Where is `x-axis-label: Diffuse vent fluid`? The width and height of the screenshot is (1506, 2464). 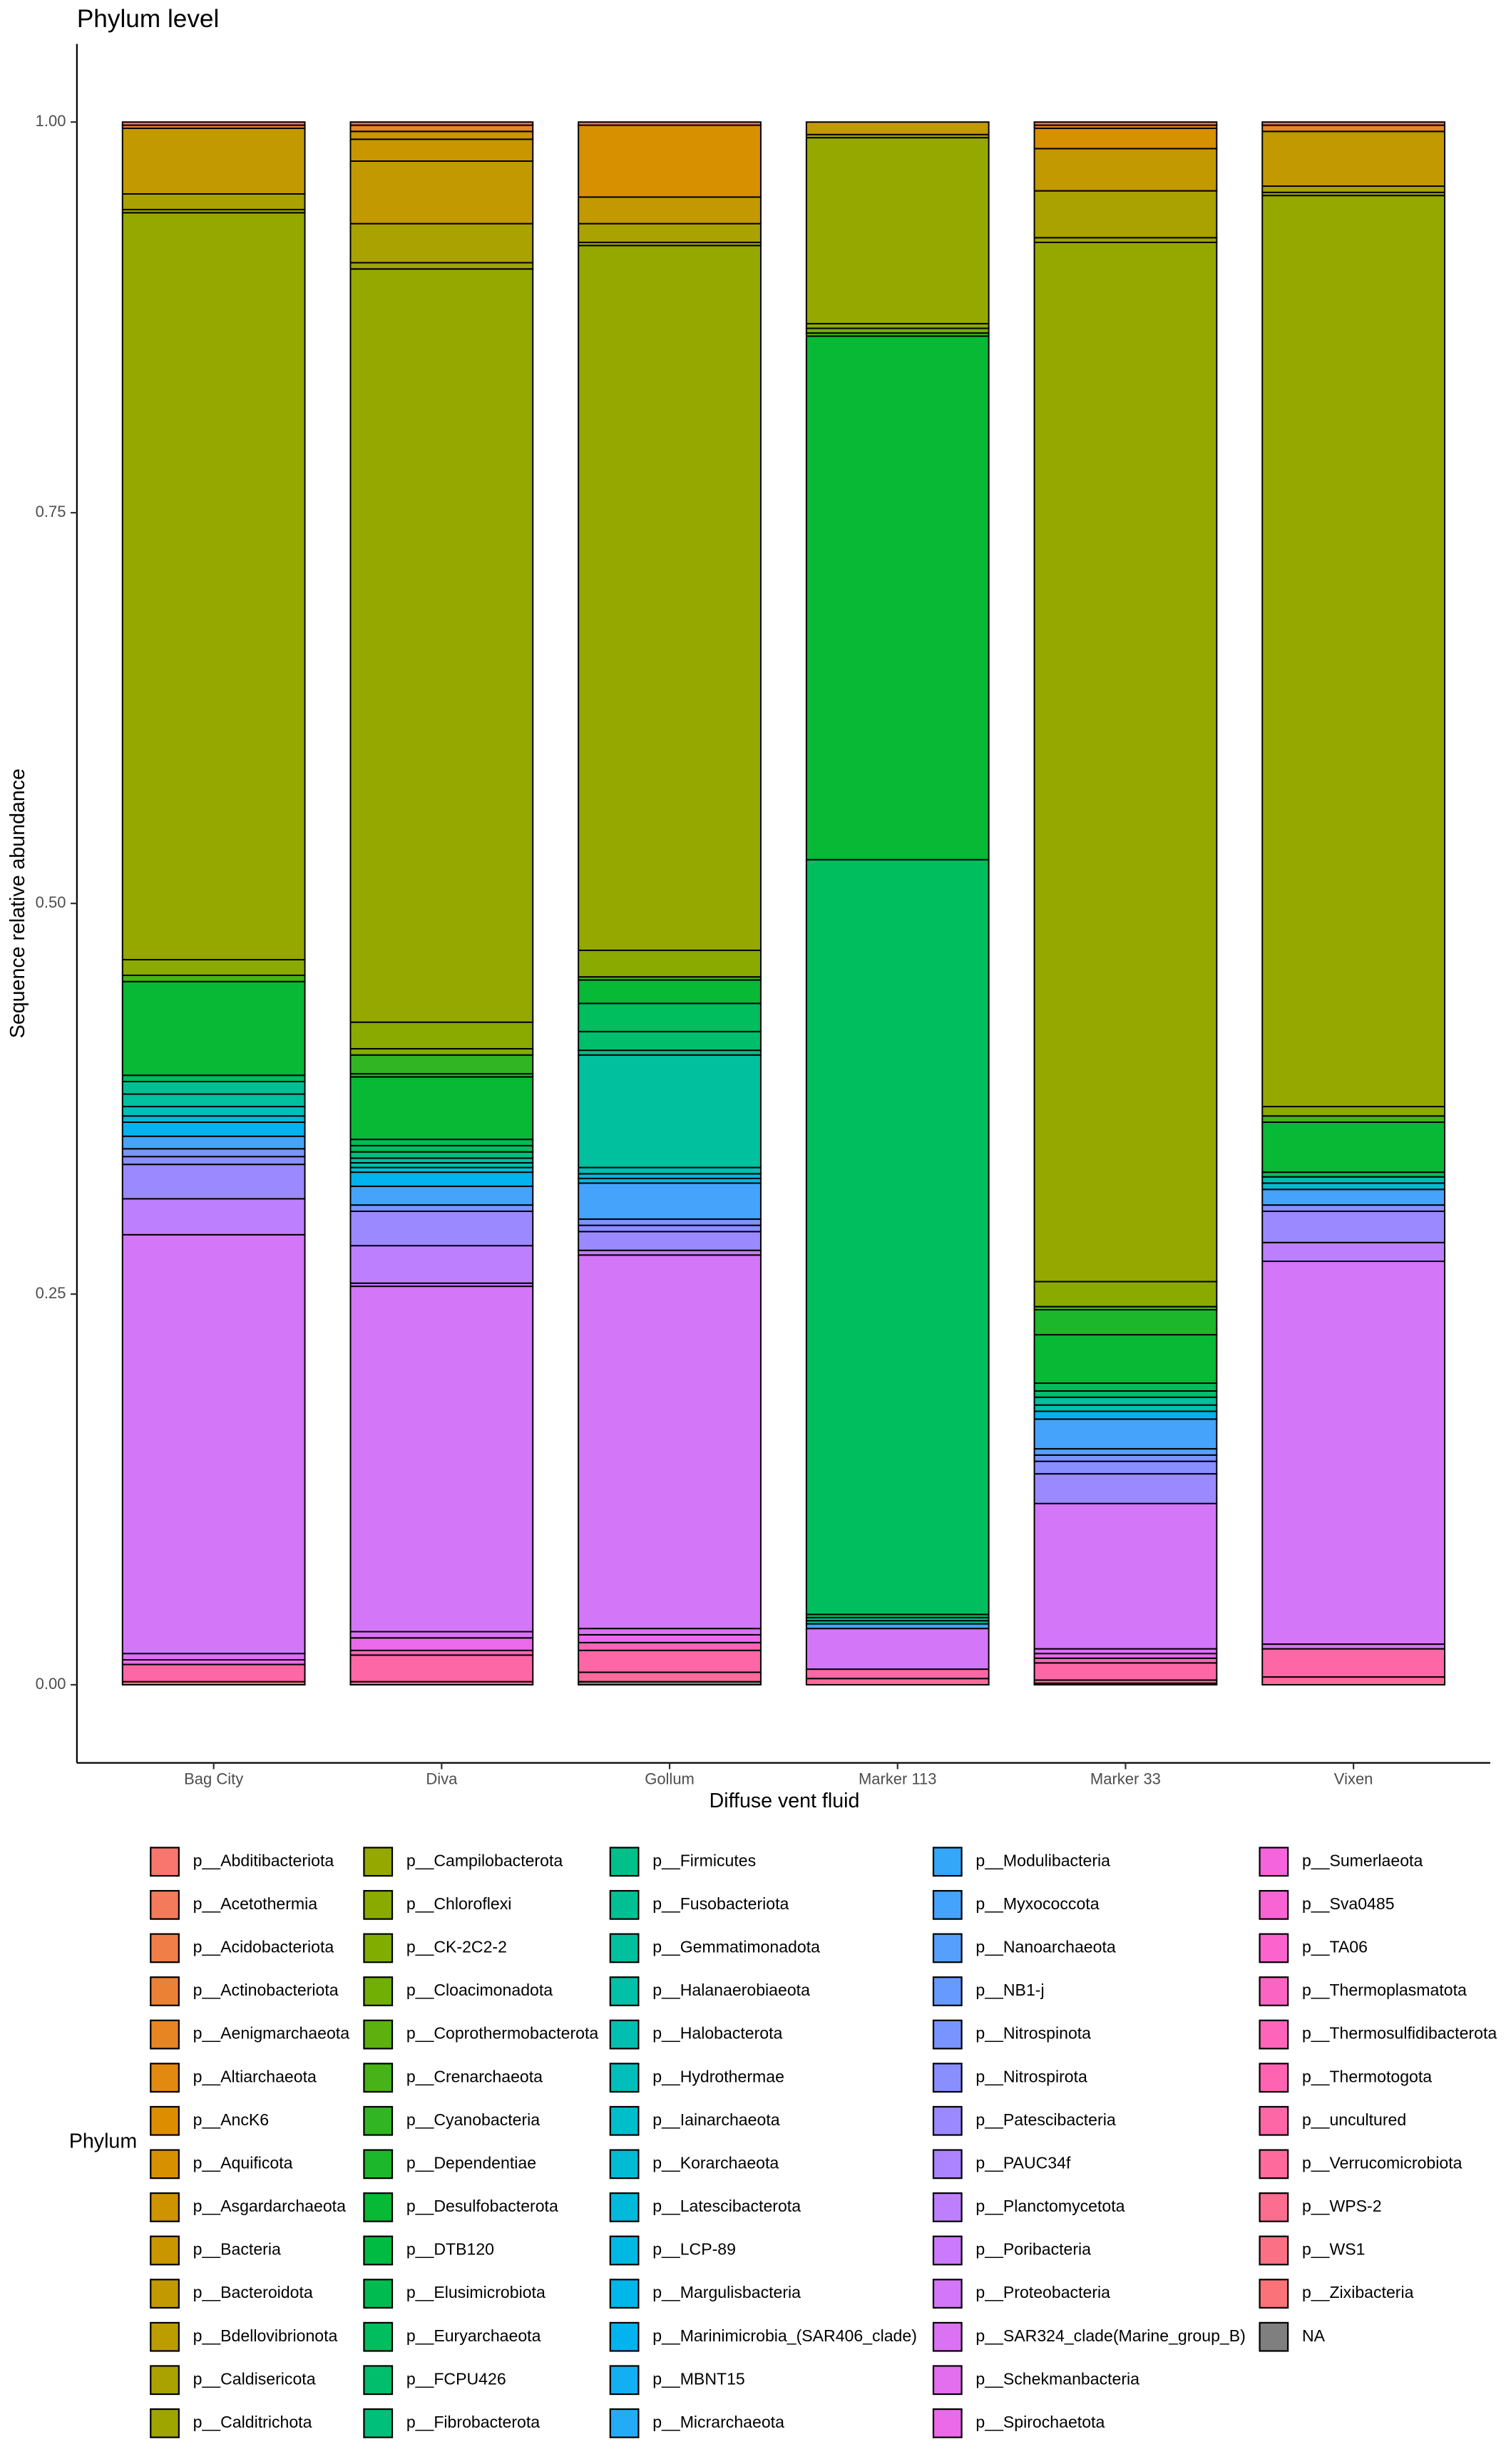
x-axis-label: Diffuse vent fluid is located at coordinates (785, 1801).